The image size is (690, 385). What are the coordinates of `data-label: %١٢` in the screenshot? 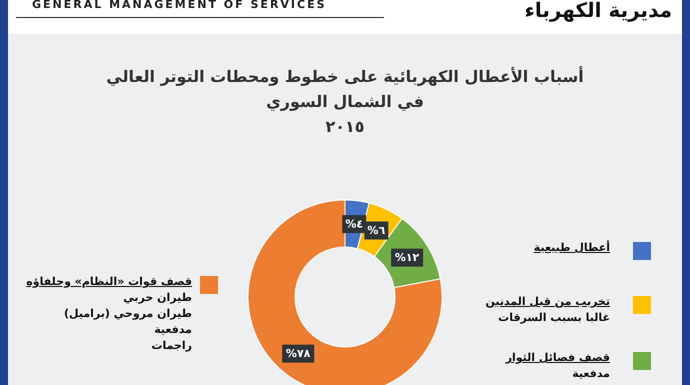 It's located at (407, 257).